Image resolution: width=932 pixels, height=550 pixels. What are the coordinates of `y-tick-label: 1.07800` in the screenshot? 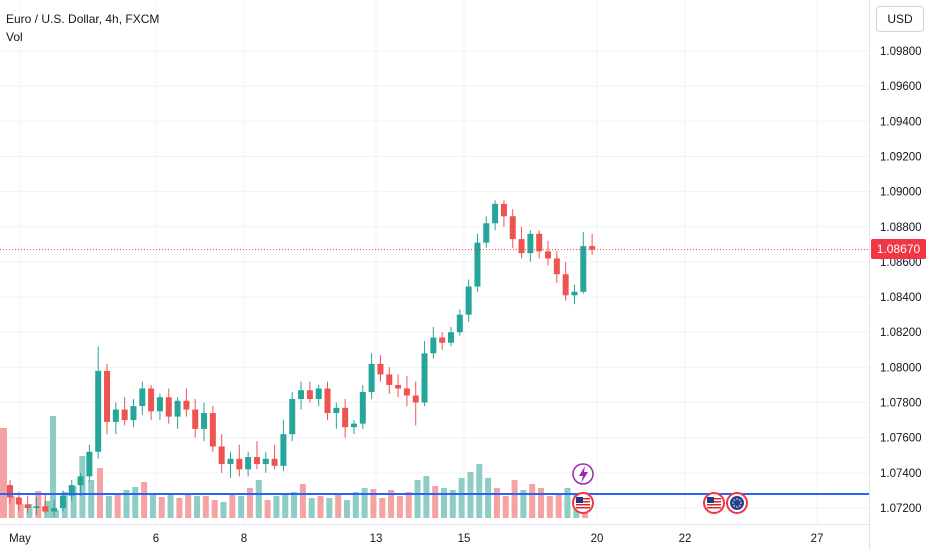 It's located at (901, 404).